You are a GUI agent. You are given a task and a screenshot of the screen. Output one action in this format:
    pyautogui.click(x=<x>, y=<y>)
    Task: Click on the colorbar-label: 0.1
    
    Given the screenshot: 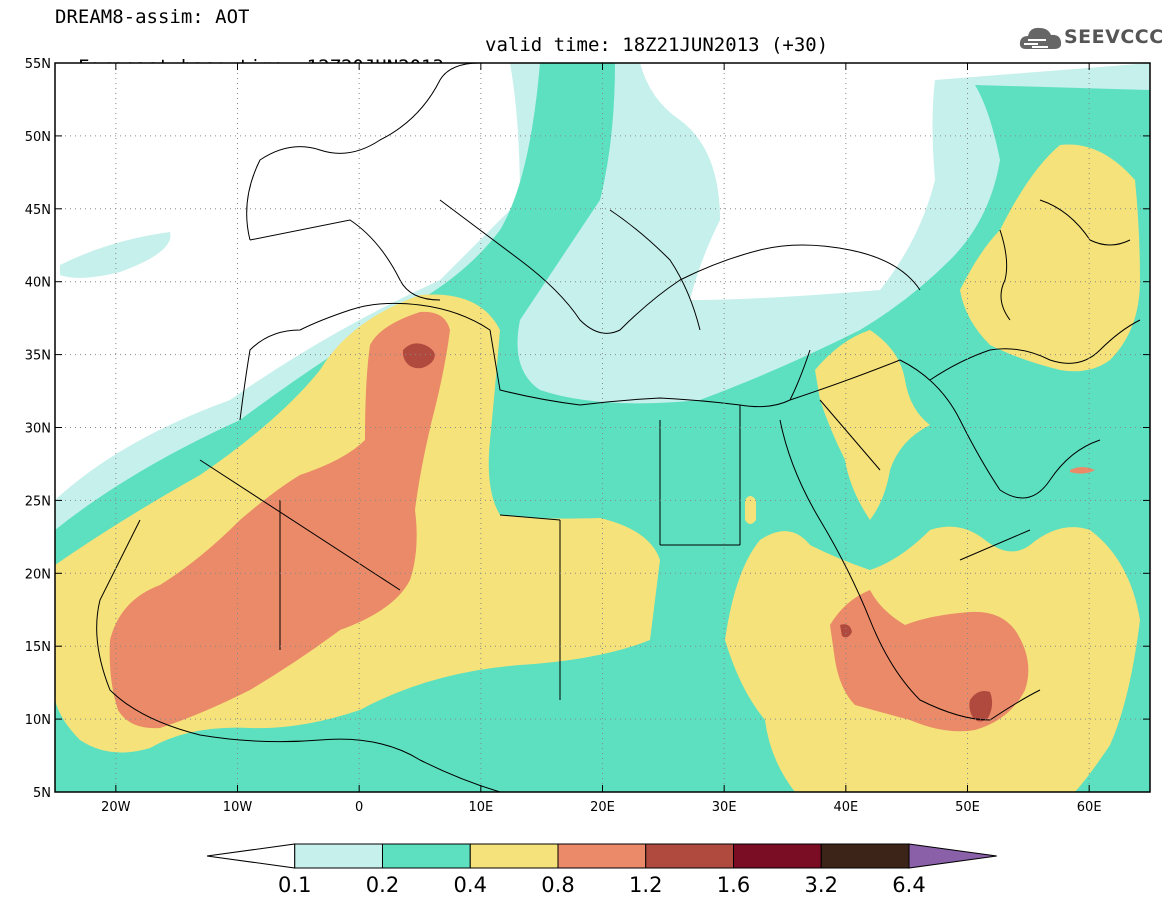 What is the action you would take?
    pyautogui.click(x=294, y=885)
    